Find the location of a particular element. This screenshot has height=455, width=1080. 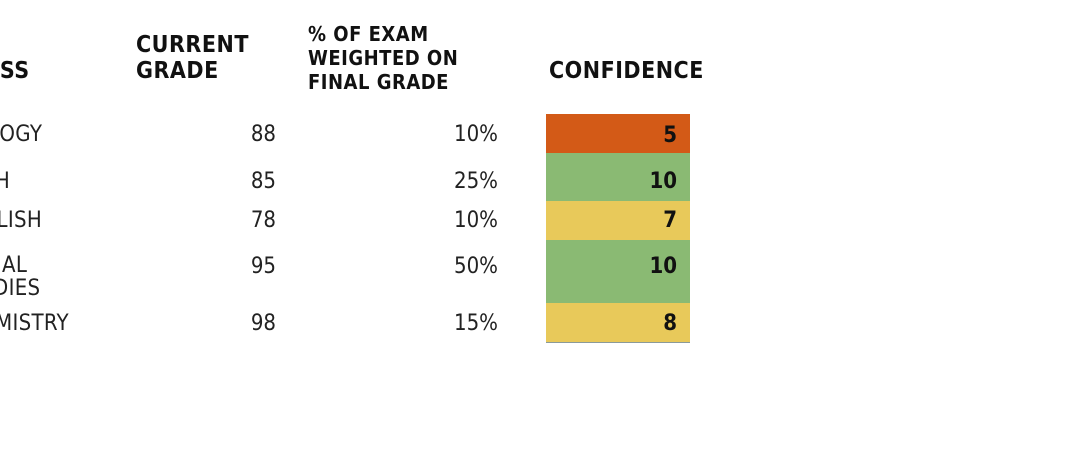

table-bottom-border is located at coordinates (618, 342).